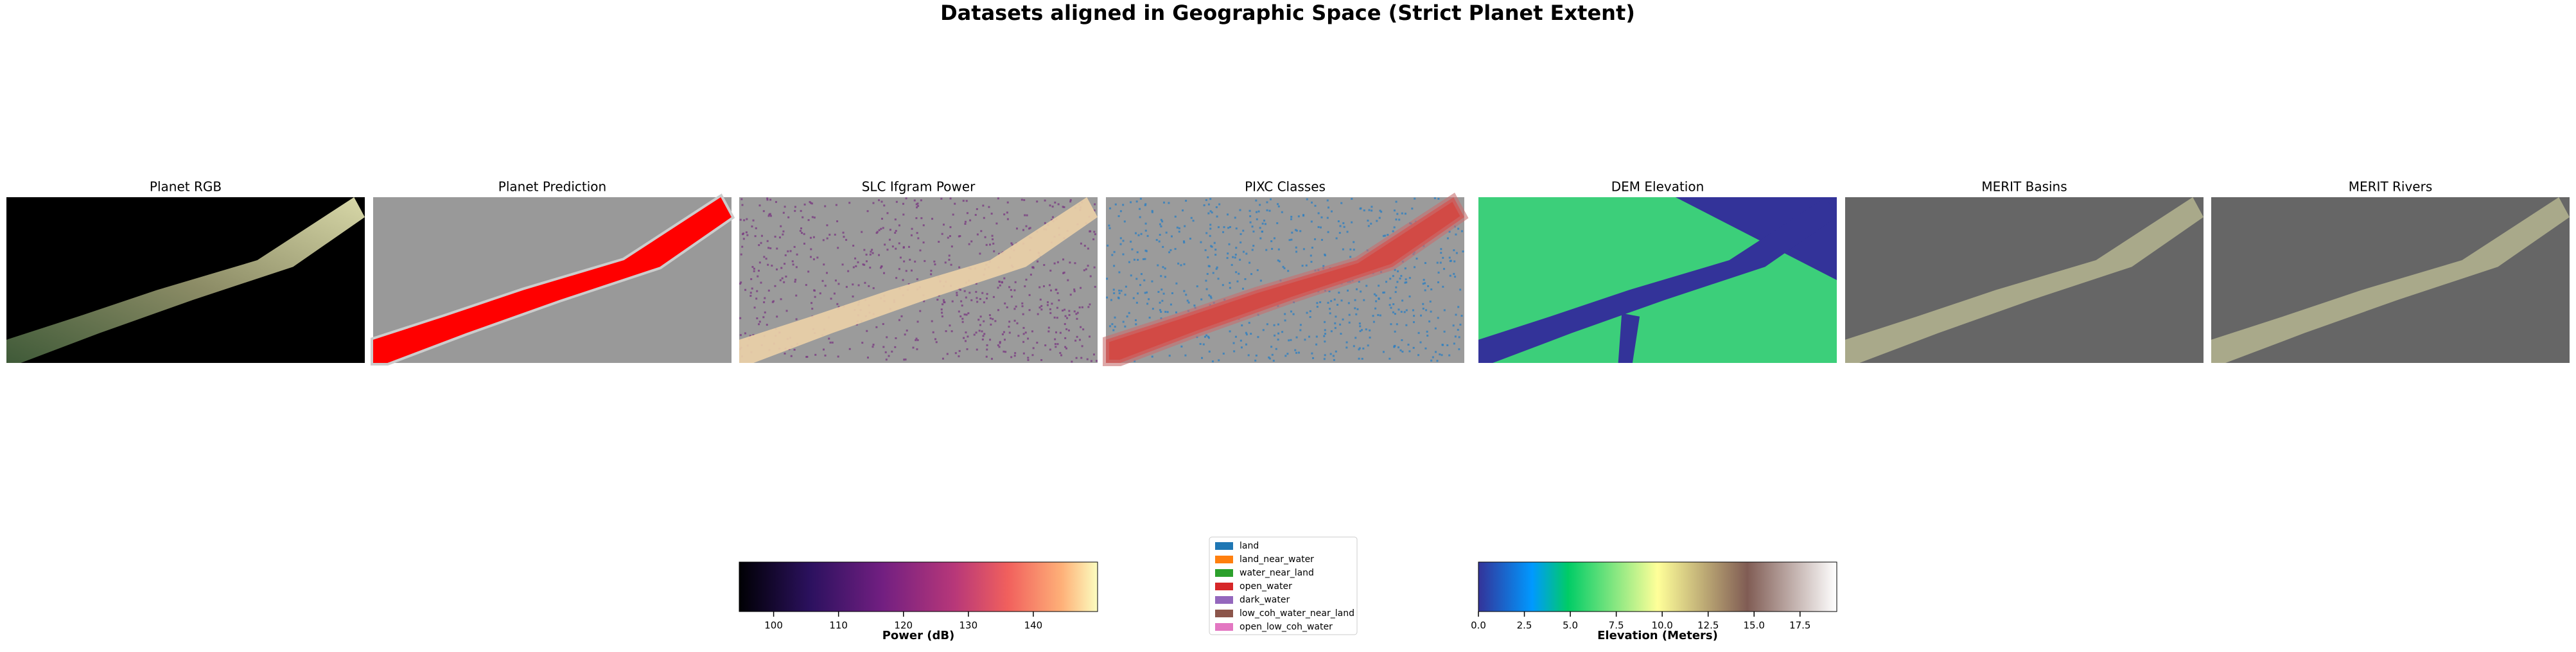 The image size is (2576, 652). I want to click on colorbar-label: Elevation (Meters), so click(1657, 635).